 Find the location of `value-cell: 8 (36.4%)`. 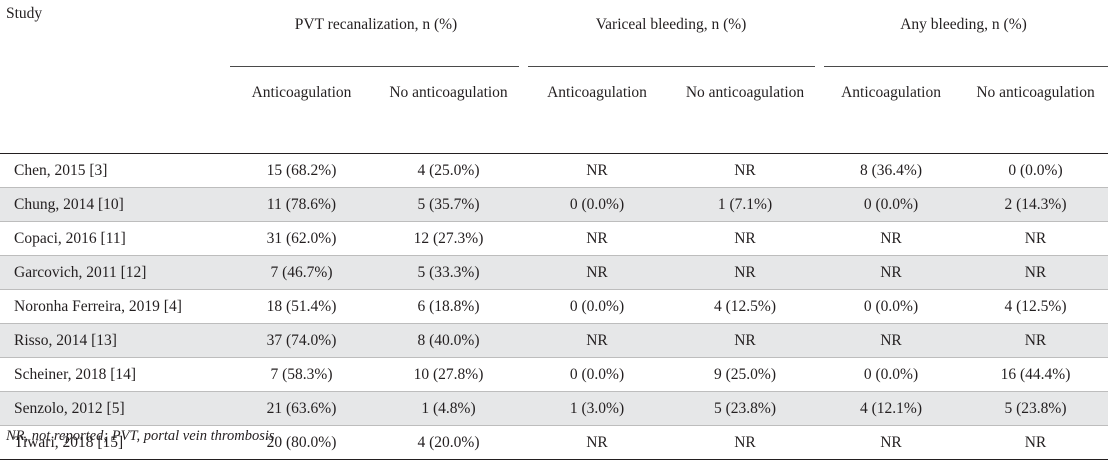

value-cell: 8 (36.4%) is located at coordinates (891, 170).